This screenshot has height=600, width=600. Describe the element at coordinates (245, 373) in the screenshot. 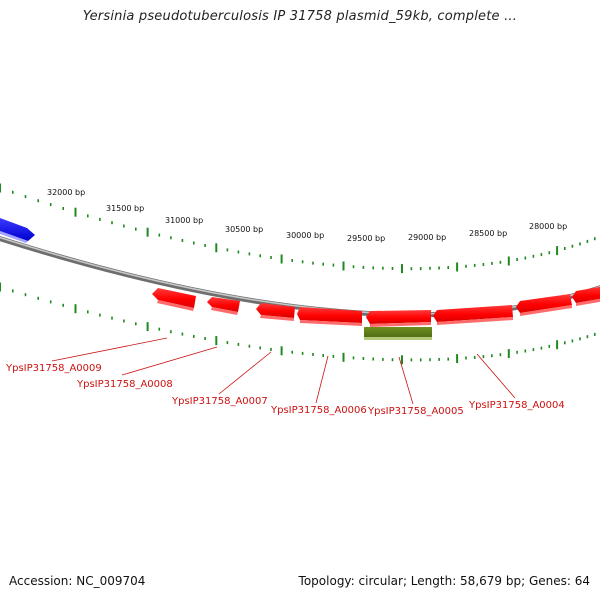

I see `leader-line-A0007` at that location.